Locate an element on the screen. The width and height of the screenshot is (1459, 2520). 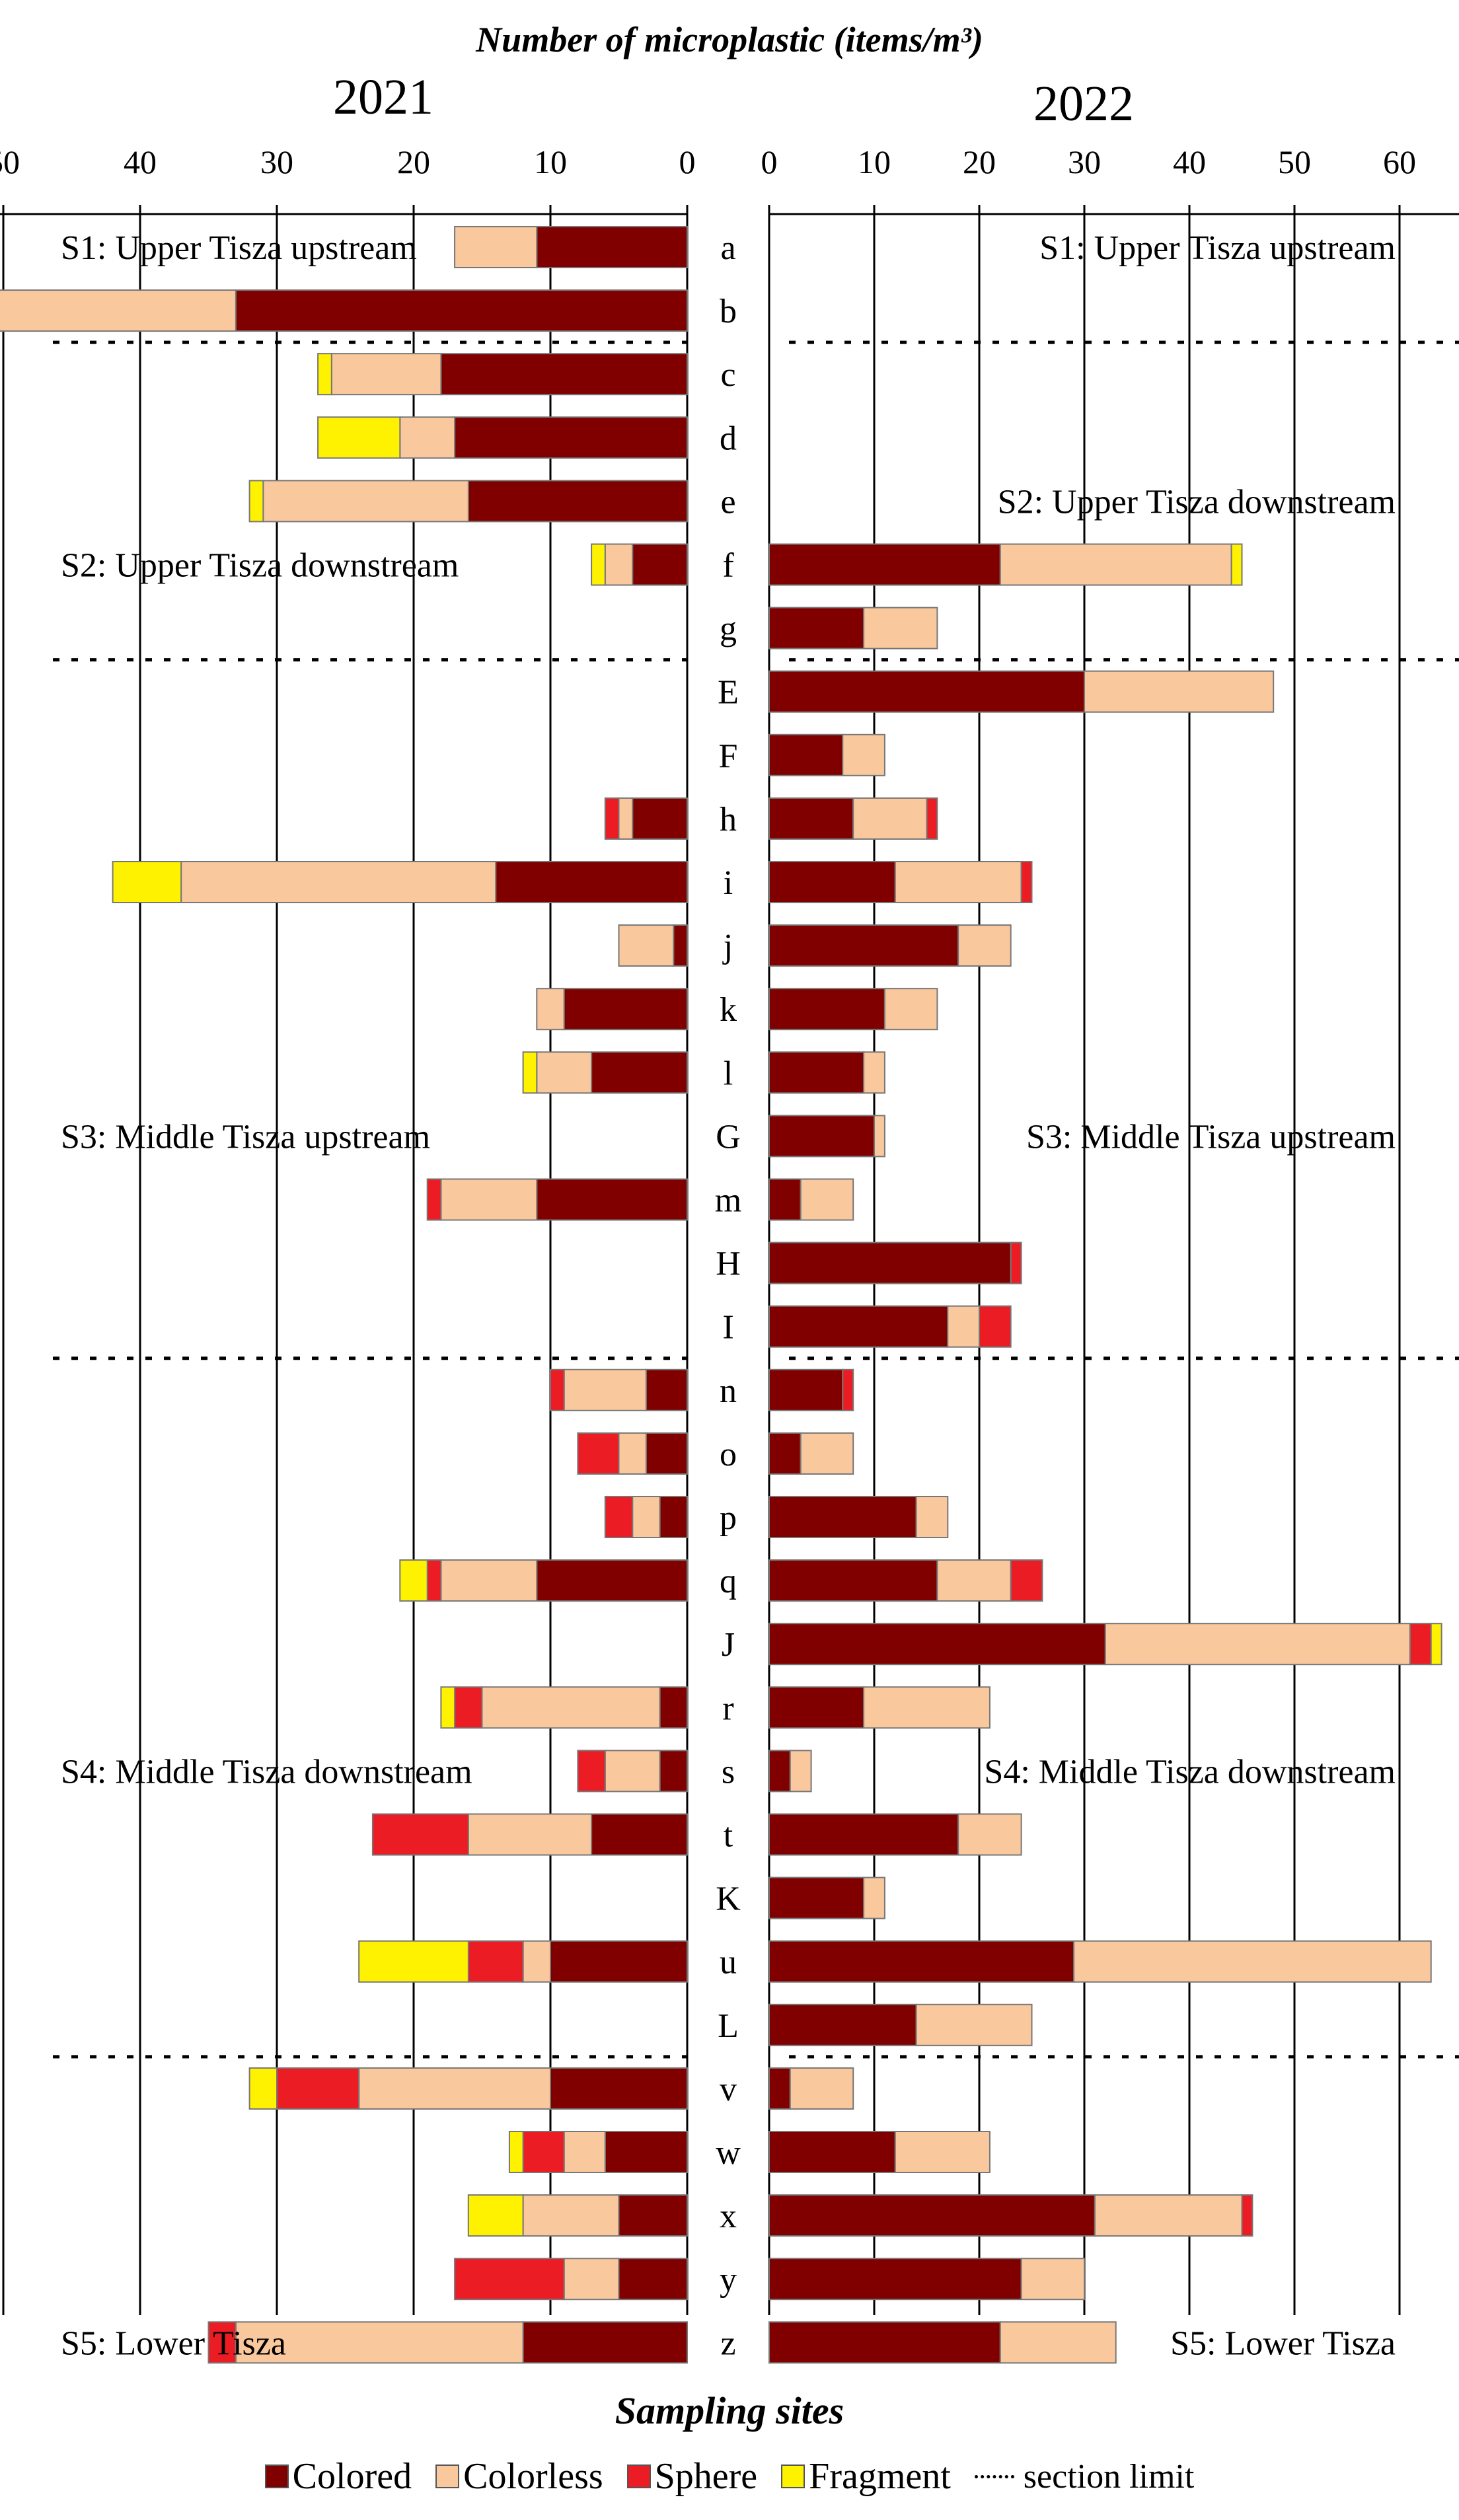
bar-2022-K-colorless is located at coordinates (874, 1897).